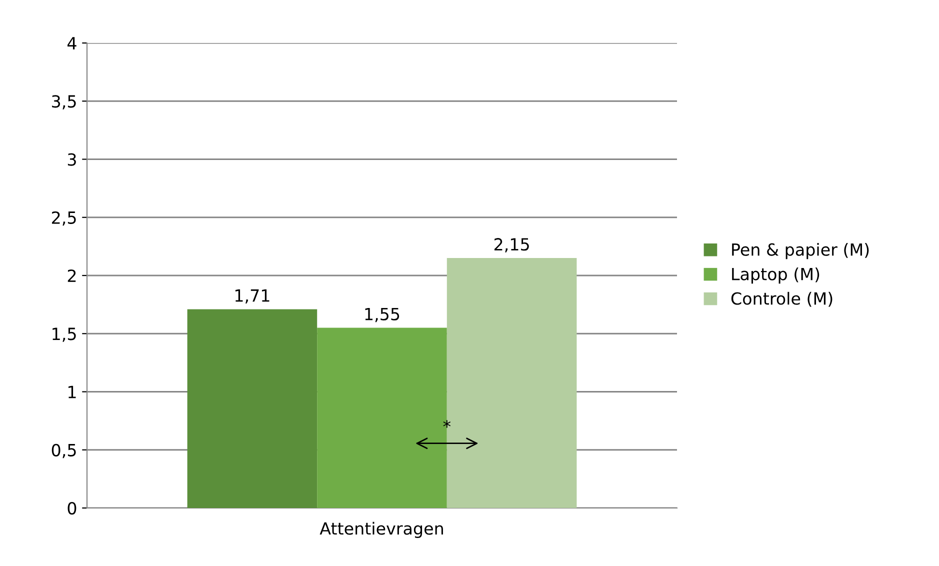  Describe the element at coordinates (447, 424) in the screenshot. I see `annotation: *` at that location.